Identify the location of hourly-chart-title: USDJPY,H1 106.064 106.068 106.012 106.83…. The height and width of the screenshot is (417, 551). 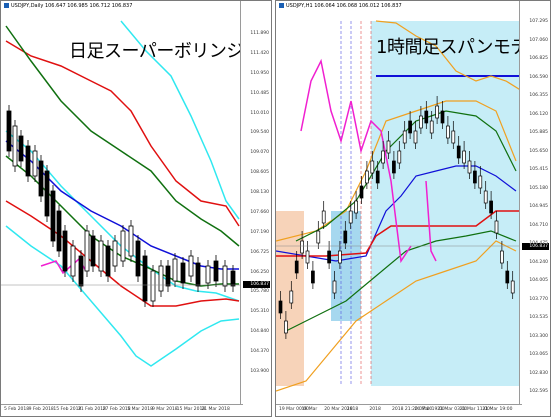
(340, 6).